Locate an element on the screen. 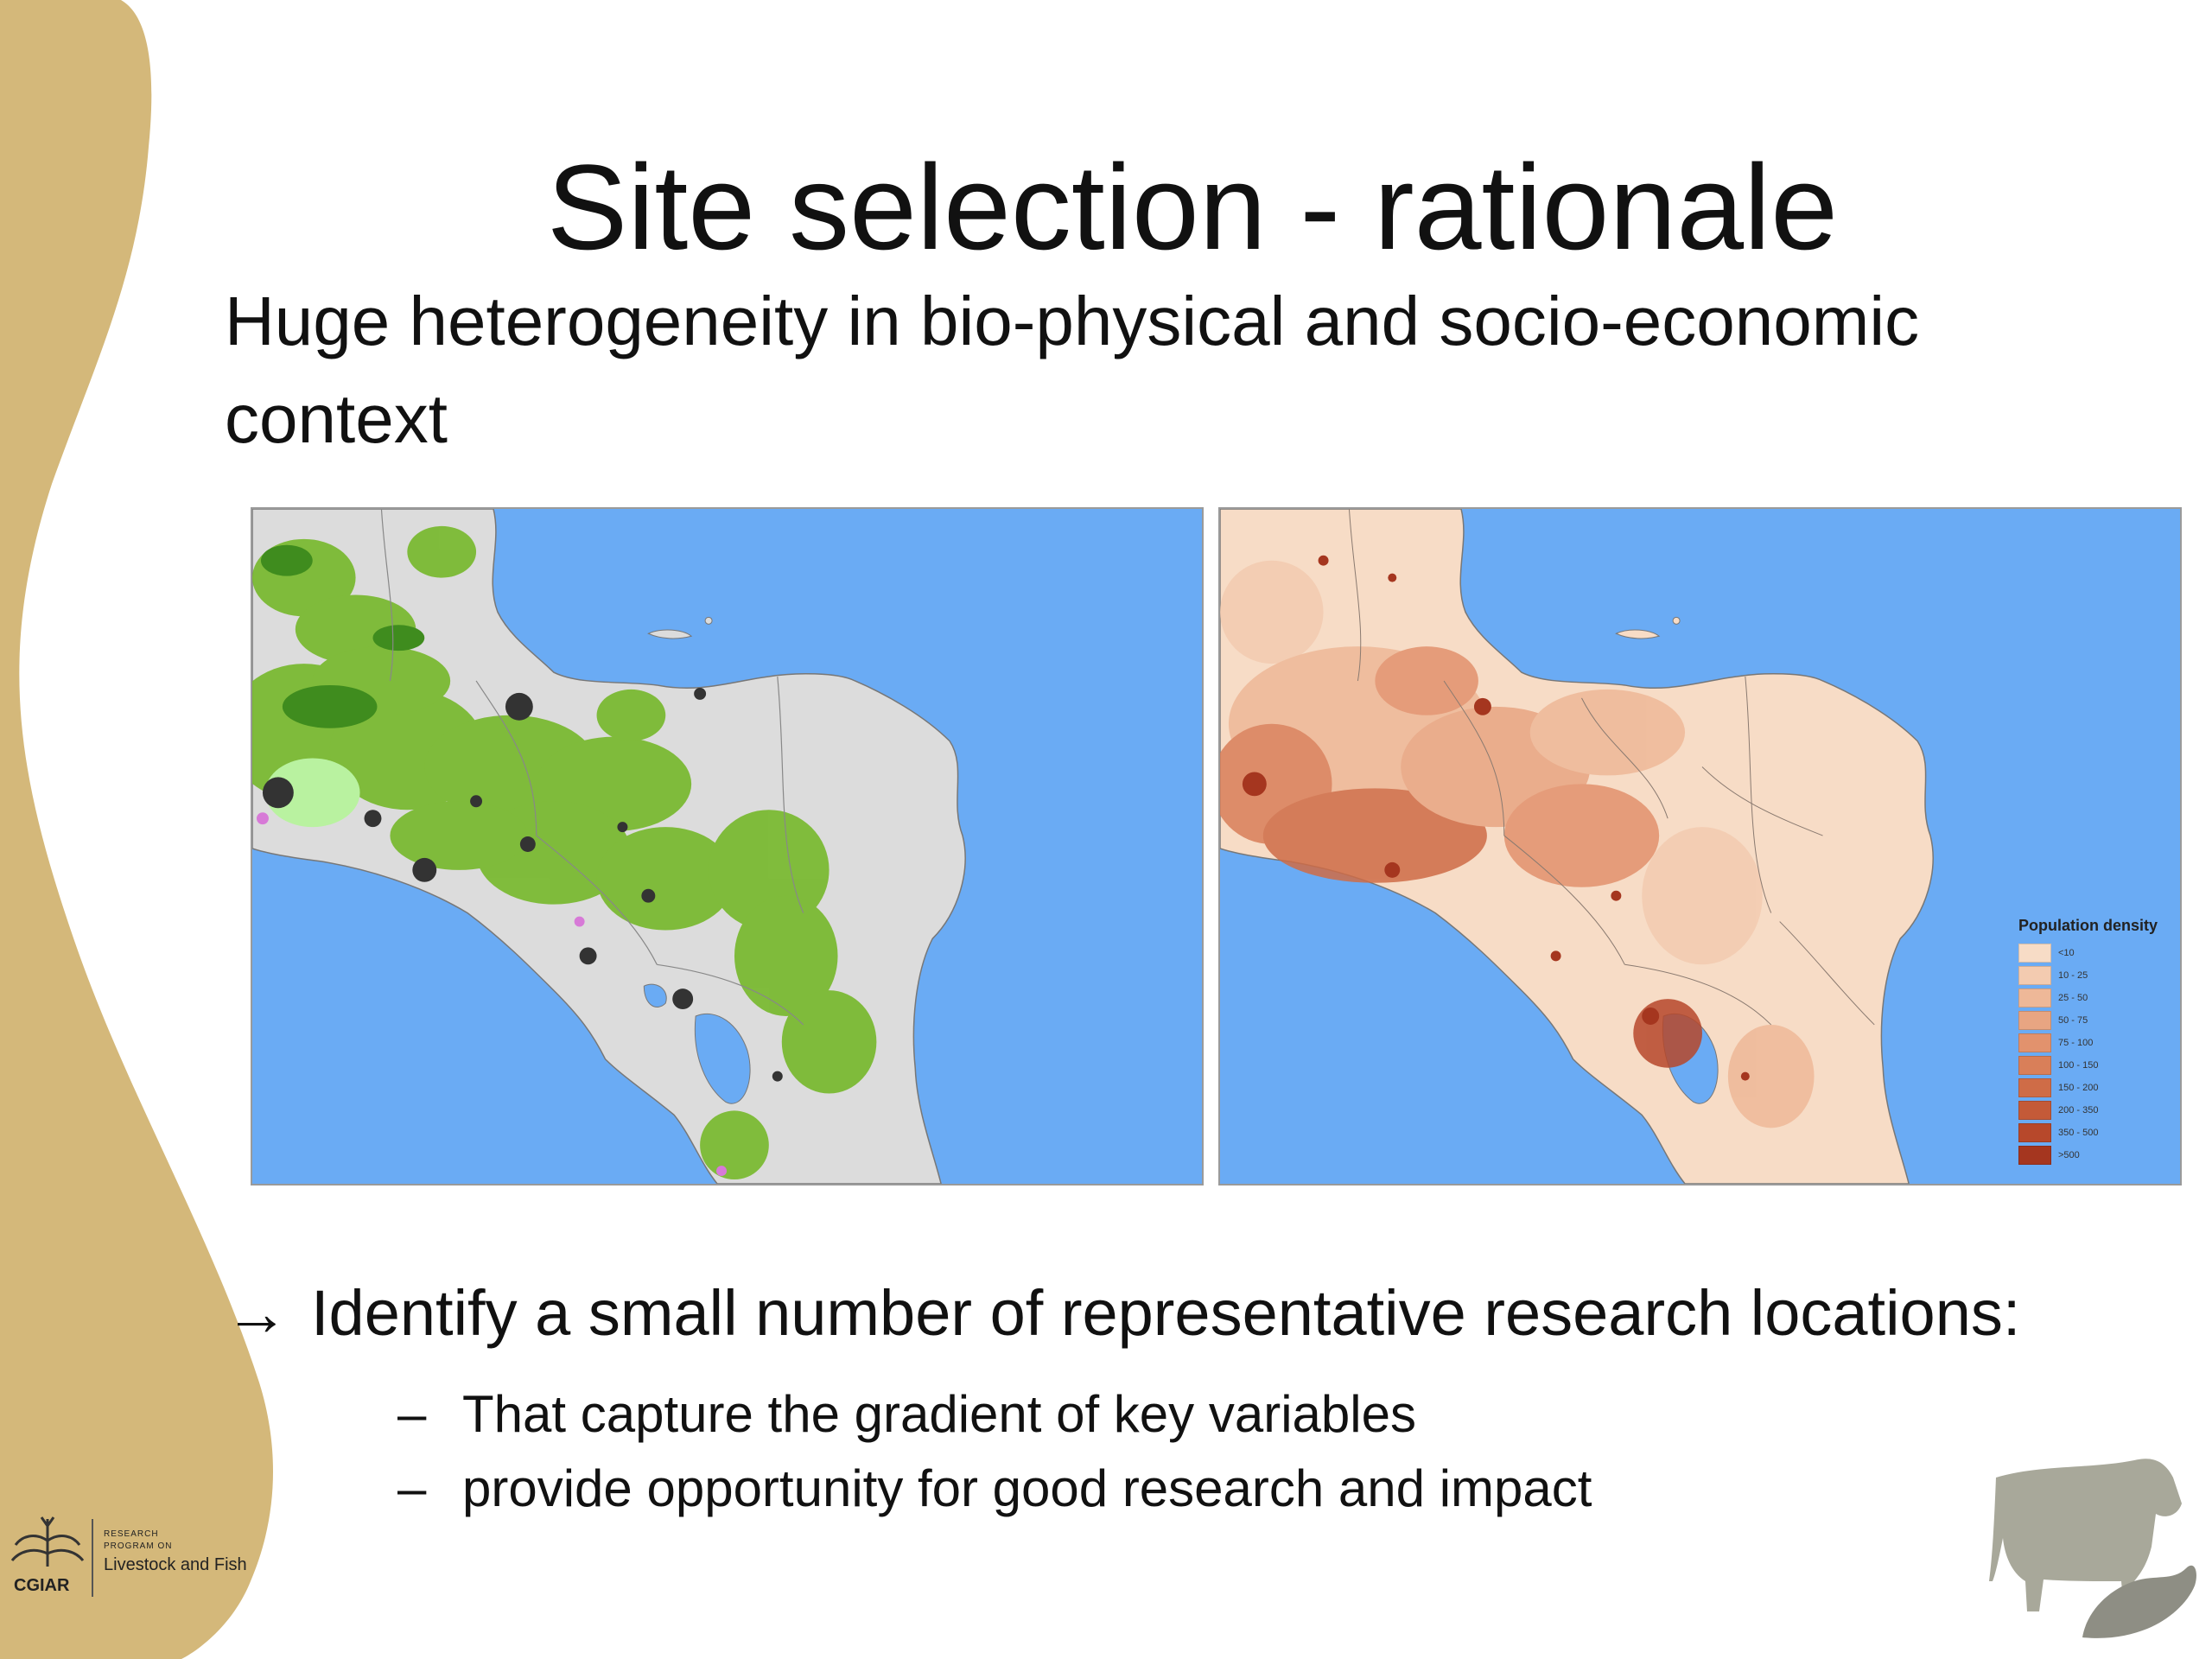  logo-divider is located at coordinates (92, 1558).